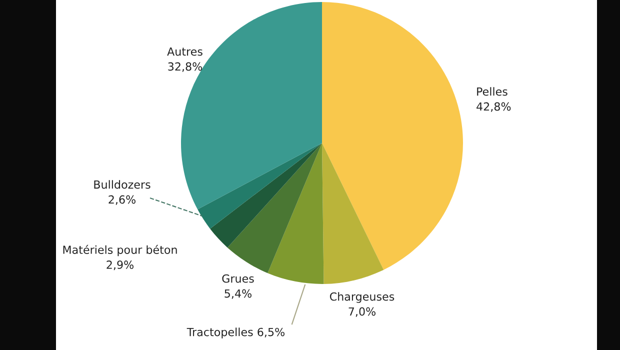  I want to click on data-label: 42,8%, so click(493, 107).